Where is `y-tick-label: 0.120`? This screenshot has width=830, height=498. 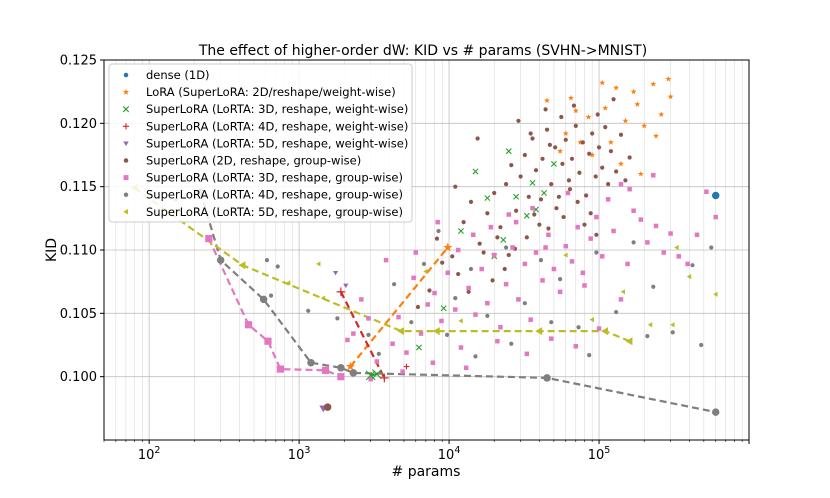 y-tick-label: 0.120 is located at coordinates (78, 124).